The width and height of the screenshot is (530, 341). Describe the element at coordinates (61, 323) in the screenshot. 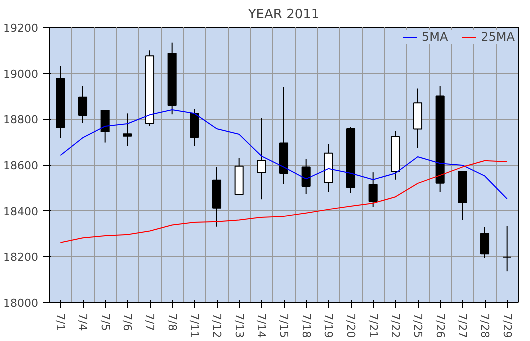

I see `x-tick-label: 7/1` at that location.